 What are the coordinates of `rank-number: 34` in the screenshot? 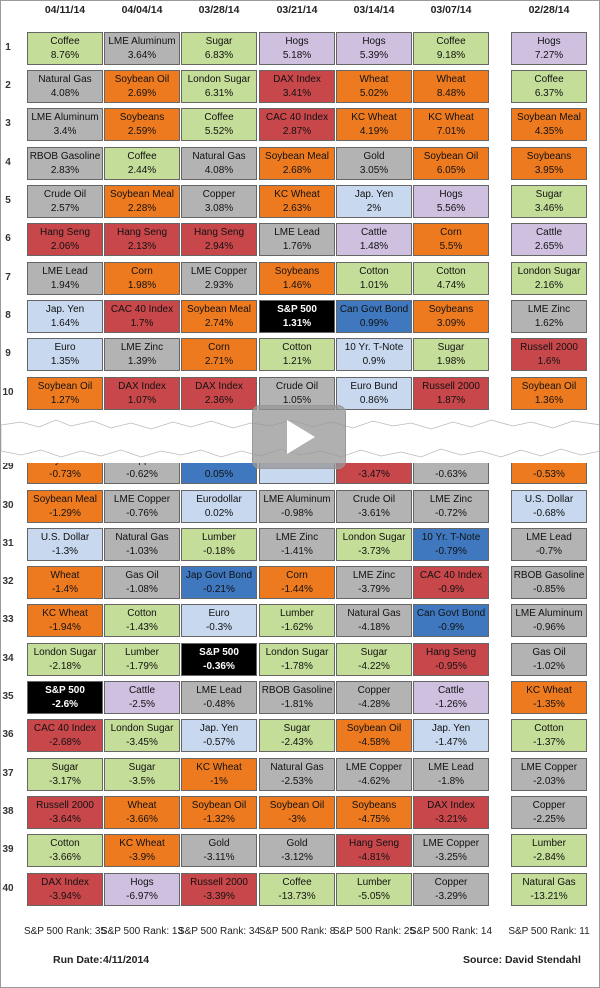 It's located at (8, 658).